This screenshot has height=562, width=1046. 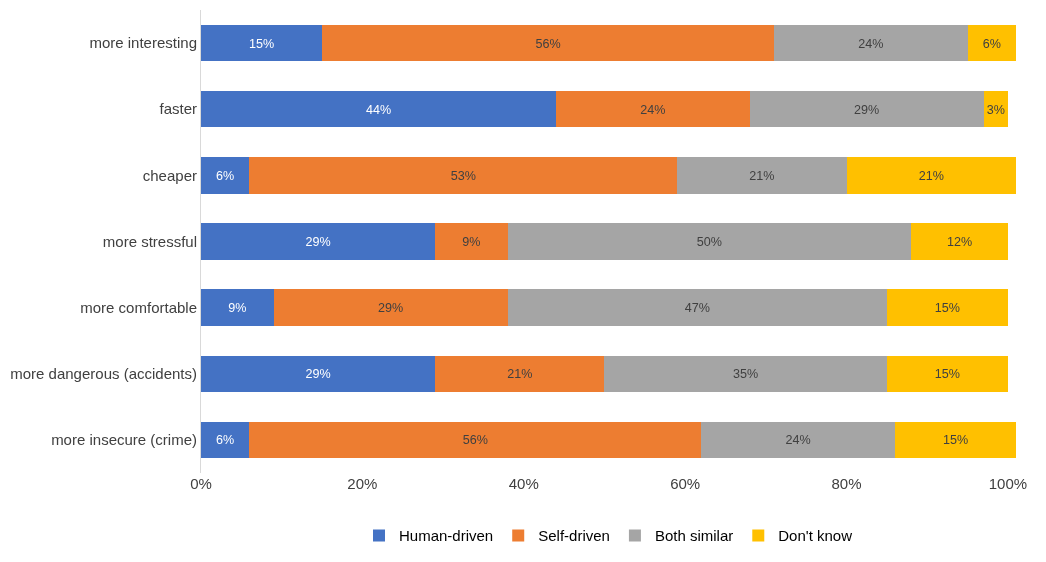 What do you see at coordinates (178, 109) in the screenshot?
I see `y-tick-label: faster` at bounding box center [178, 109].